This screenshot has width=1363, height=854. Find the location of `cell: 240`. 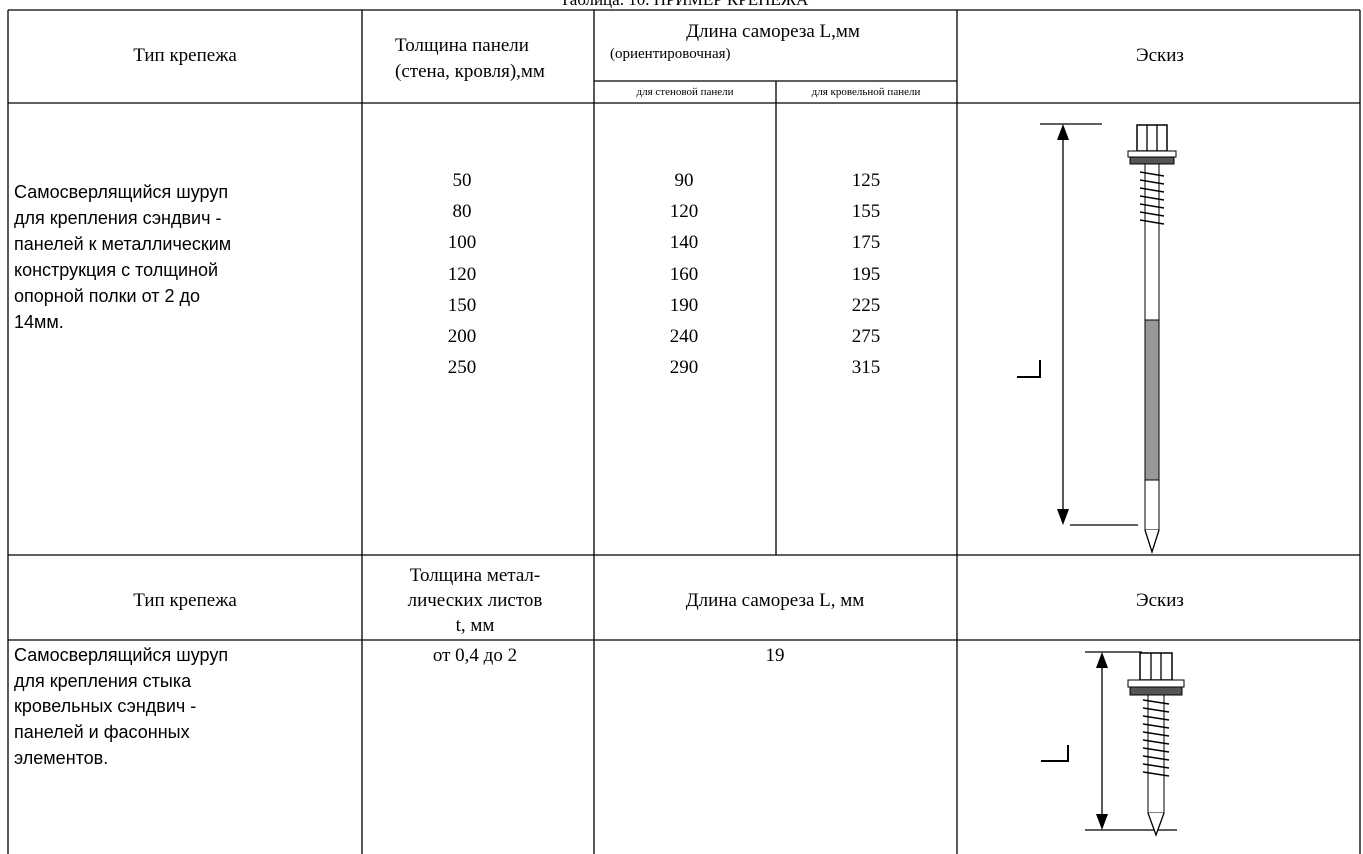

cell: 240 is located at coordinates (684, 336).